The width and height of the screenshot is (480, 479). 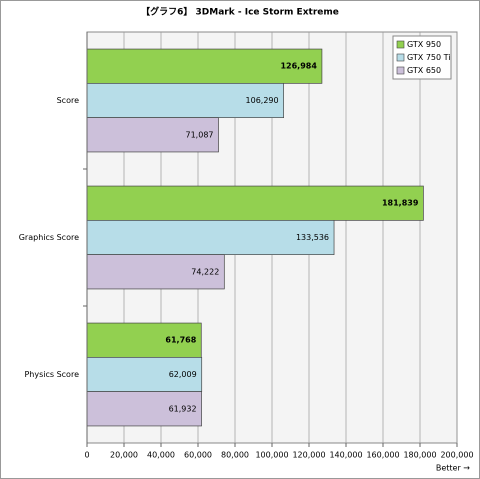 What do you see at coordinates (183, 374) in the screenshot?
I see `value-label: 62,009` at bounding box center [183, 374].